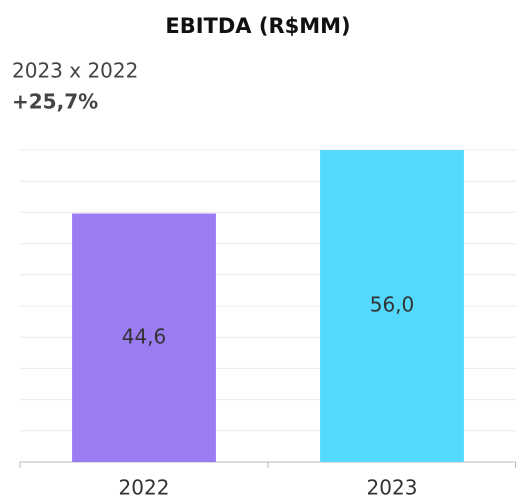 This screenshot has height=501, width=516. I want to click on annotation: +25,7%, so click(55, 102).